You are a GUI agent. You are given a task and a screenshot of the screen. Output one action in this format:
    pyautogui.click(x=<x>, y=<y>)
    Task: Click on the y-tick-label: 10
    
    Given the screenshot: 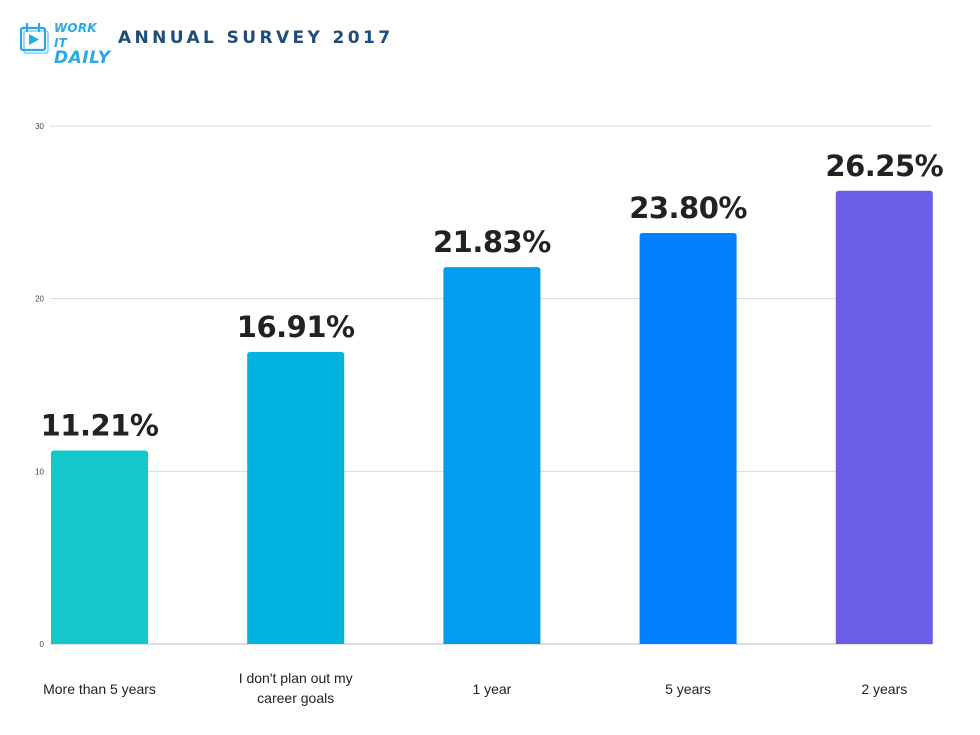 What is the action you would take?
    pyautogui.click(x=39, y=471)
    